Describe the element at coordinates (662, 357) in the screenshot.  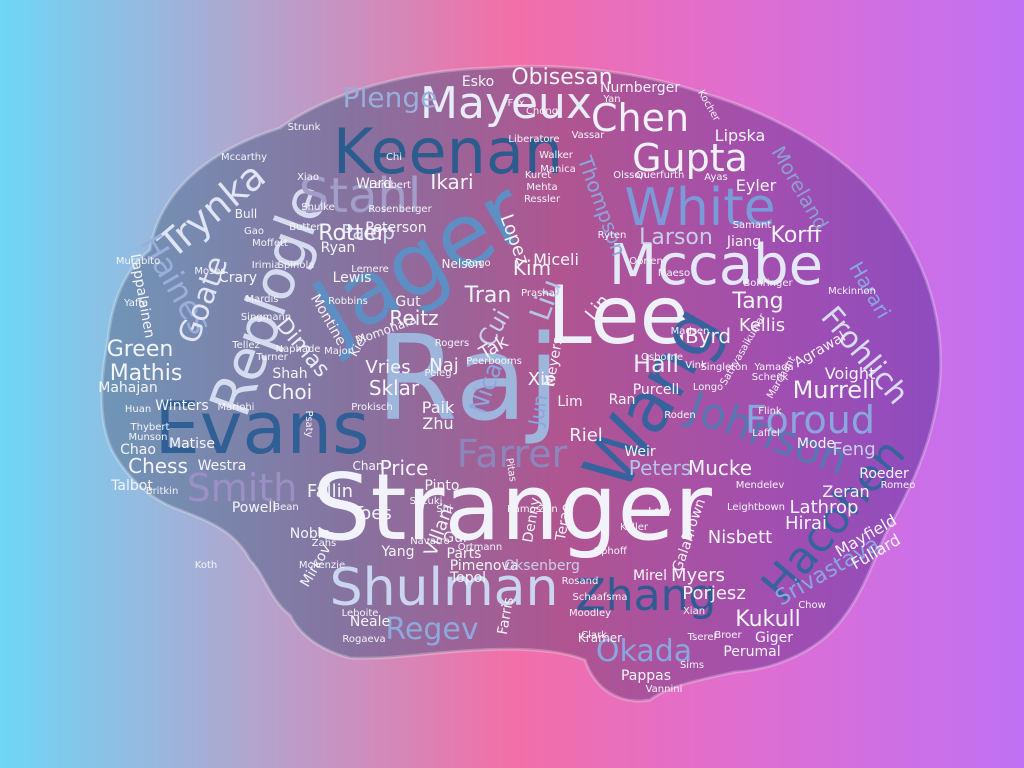
I see `word-osborne: Osborne` at that location.